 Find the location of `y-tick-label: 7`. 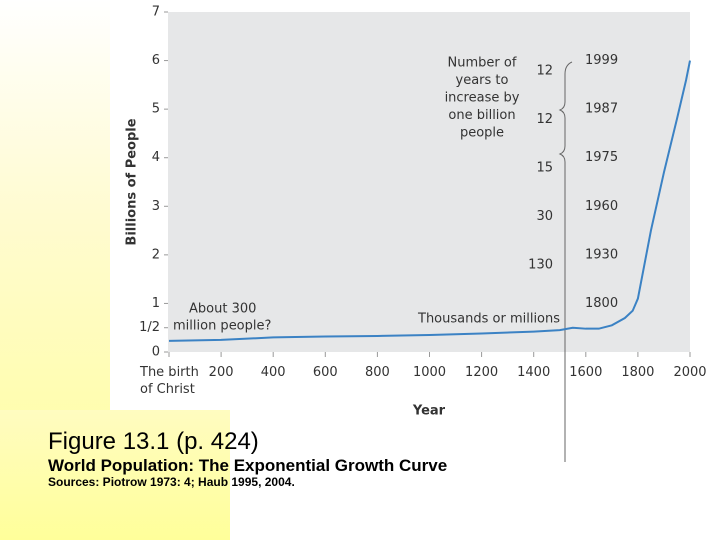

y-tick-label: 7 is located at coordinates (156, 12).